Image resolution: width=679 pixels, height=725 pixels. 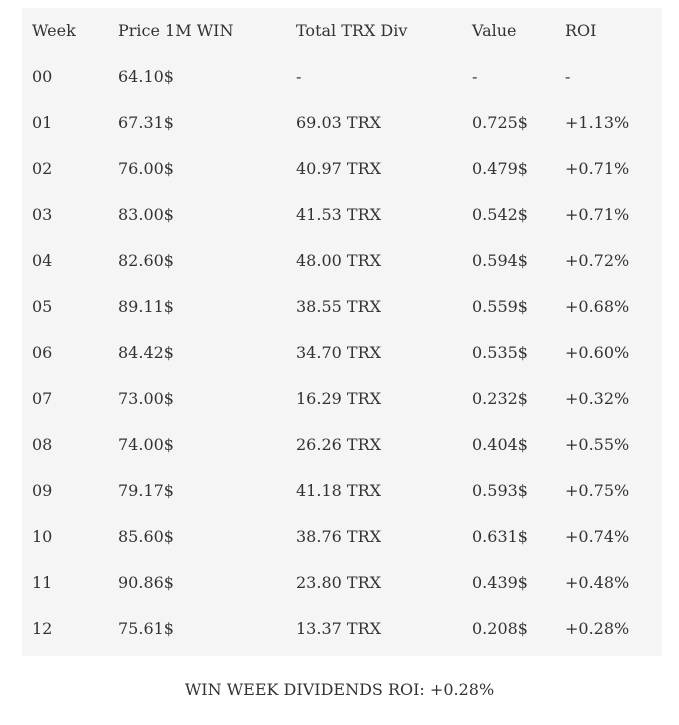 I want to click on table-row: 05 89.11$ 38.55 TRX 0.559$ +0.68%, so click(x=342, y=307).